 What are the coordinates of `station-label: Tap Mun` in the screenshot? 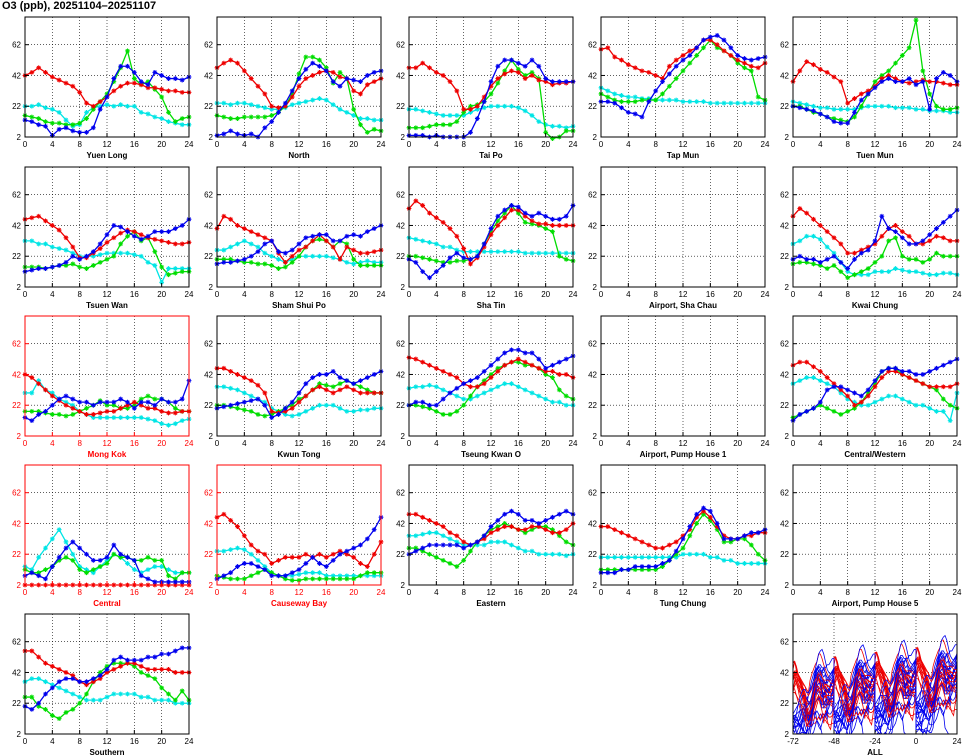 It's located at (683, 155).